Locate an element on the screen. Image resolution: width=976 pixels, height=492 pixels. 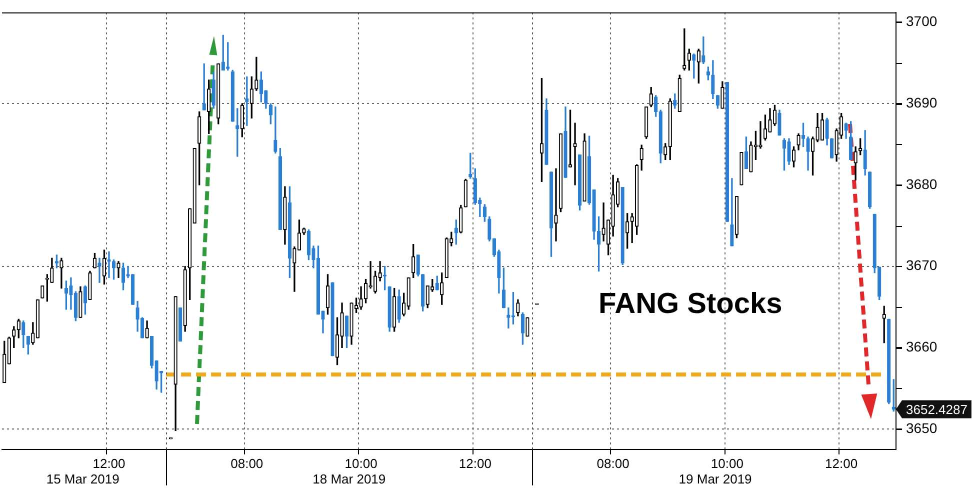
y-tick-label: 3700 is located at coordinates (922, 21).